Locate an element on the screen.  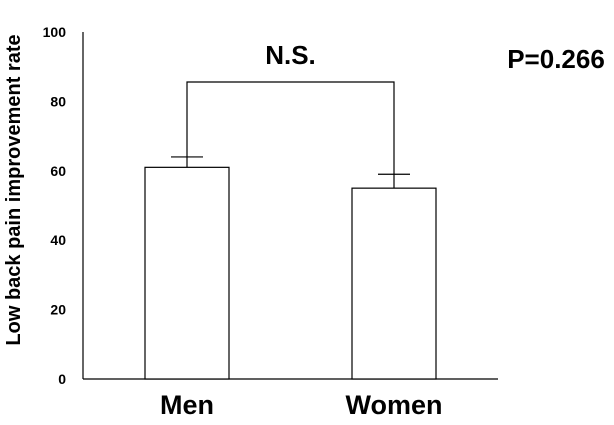
bar-women is located at coordinates (394, 283).